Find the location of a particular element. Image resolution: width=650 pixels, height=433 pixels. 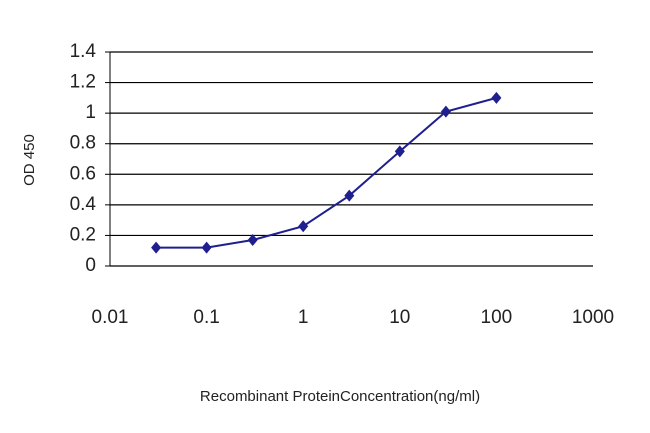

y-tick-label: 1.2 is located at coordinates (83, 82).